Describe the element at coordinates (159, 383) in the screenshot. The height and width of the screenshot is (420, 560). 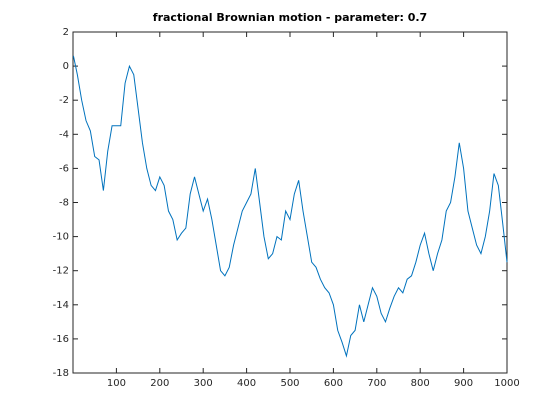
I see `x-tick-label: 200` at that location.